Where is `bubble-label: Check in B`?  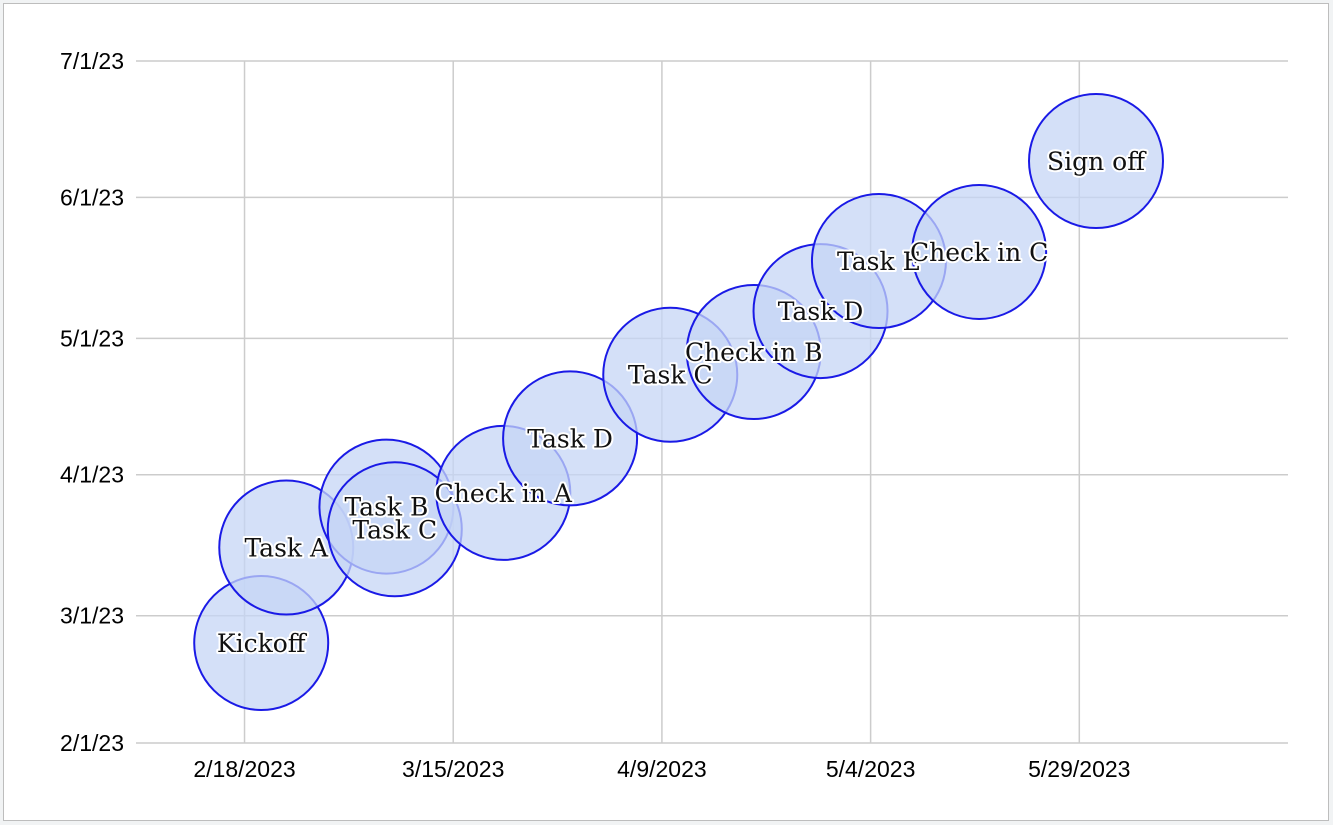 bubble-label: Check in B is located at coordinates (754, 352).